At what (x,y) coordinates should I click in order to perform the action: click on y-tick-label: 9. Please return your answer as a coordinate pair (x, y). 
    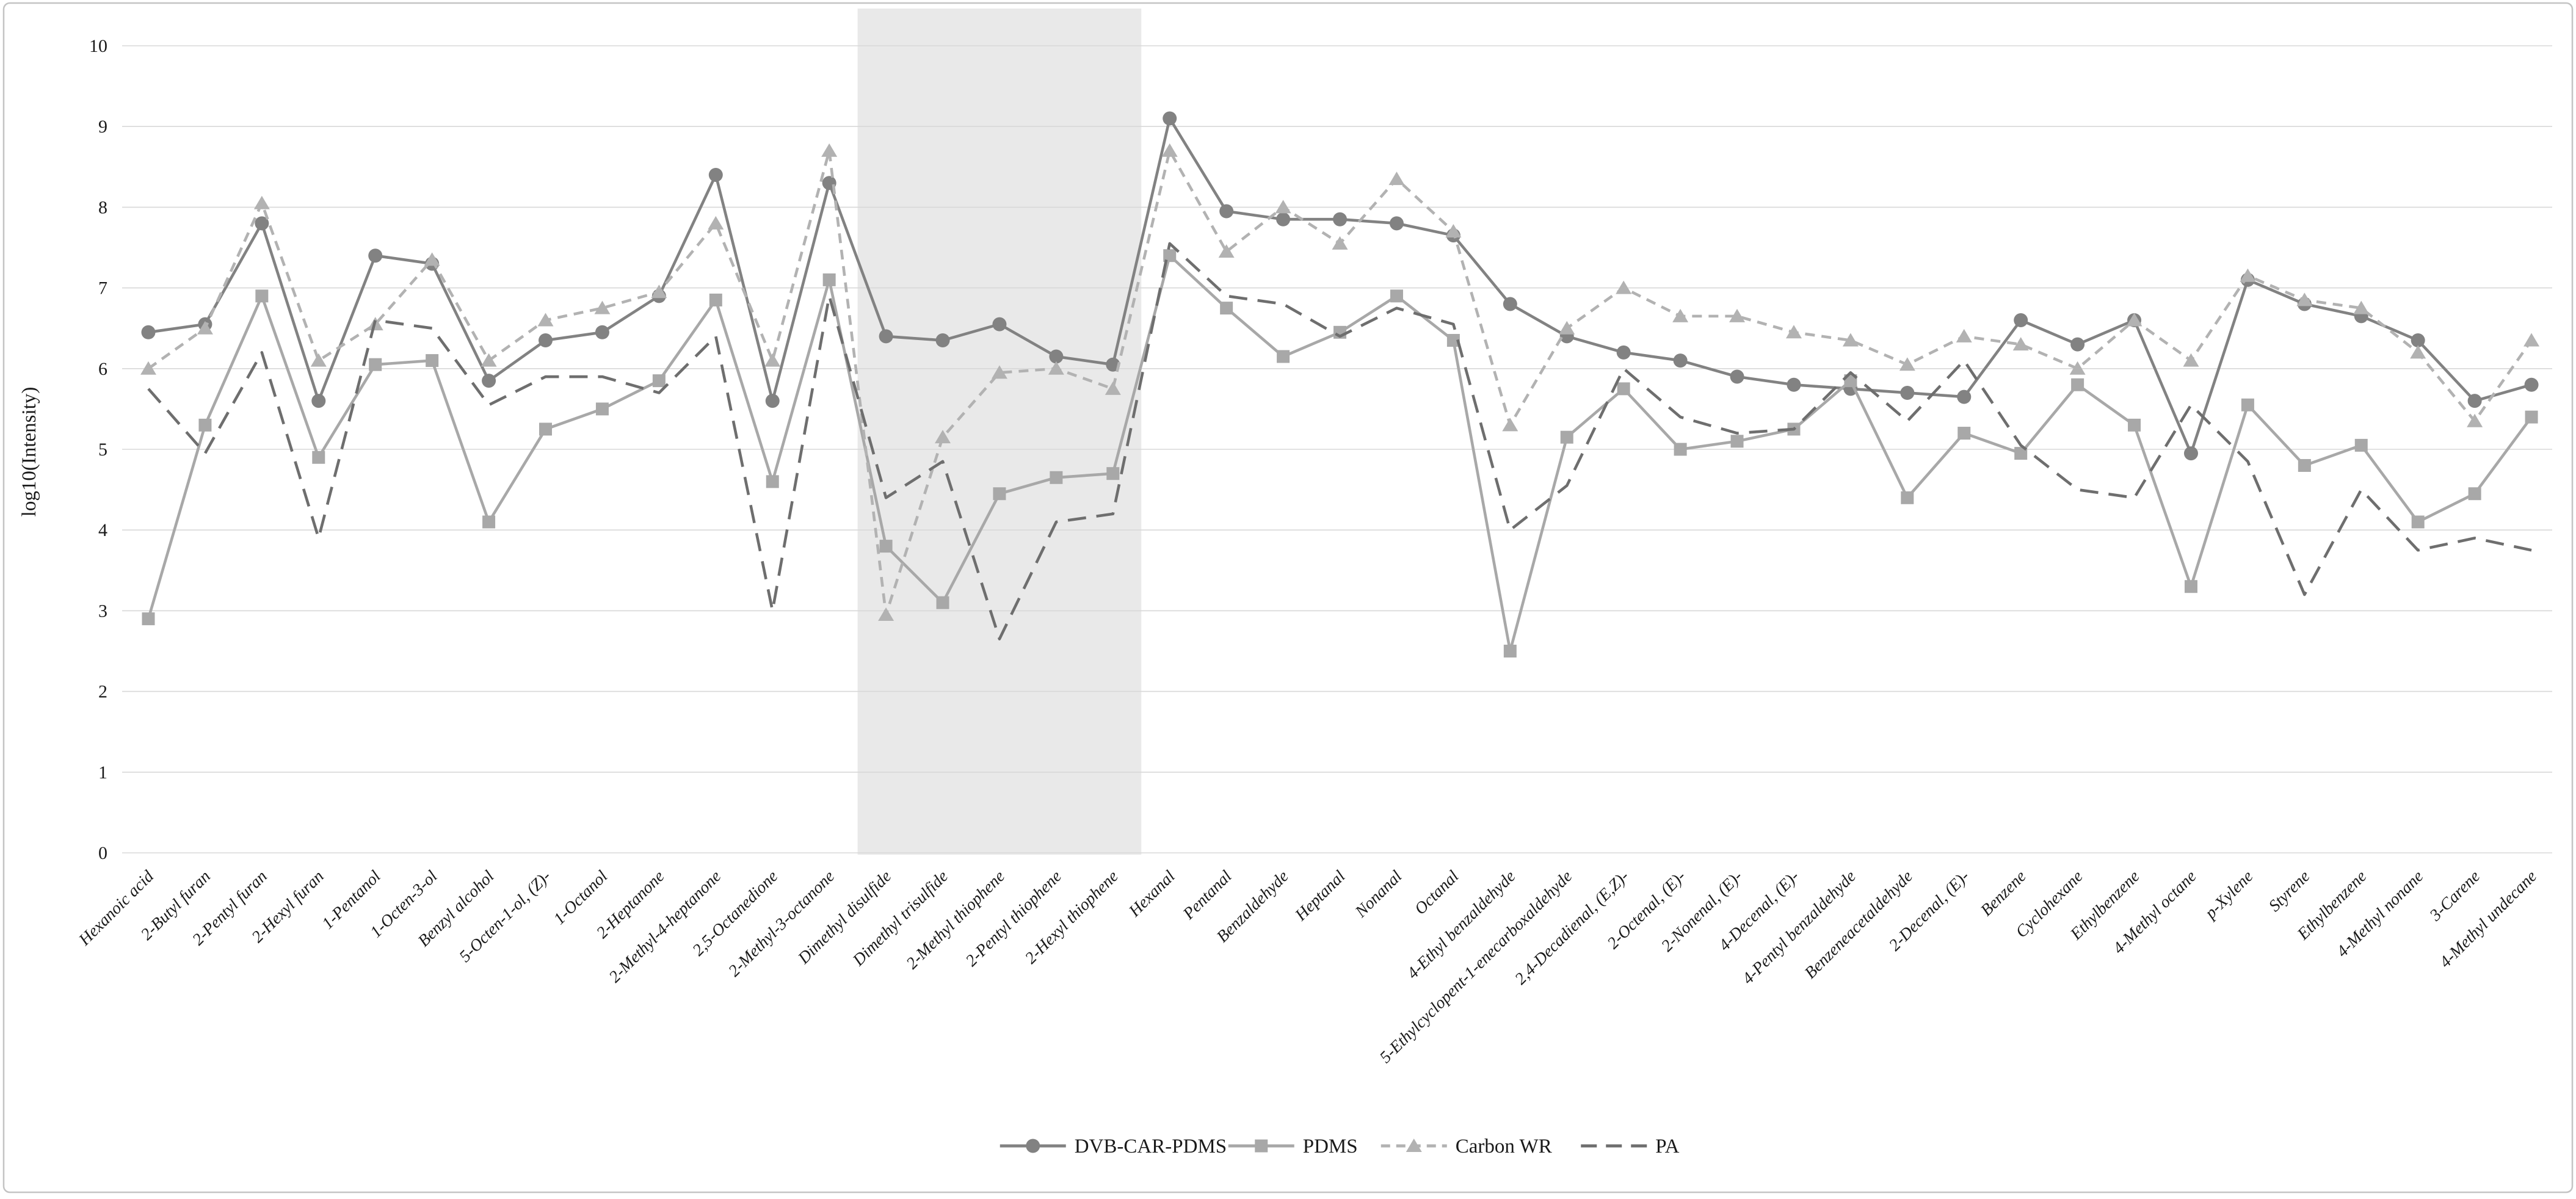
    Looking at the image, I should click on (102, 127).